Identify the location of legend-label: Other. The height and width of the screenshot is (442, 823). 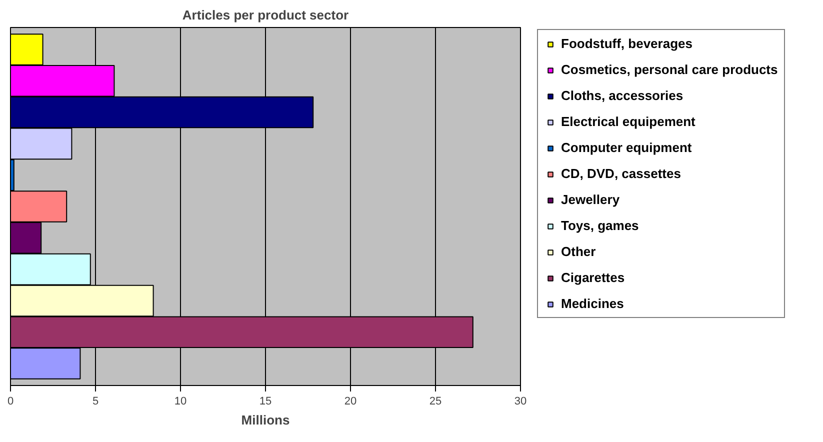
(578, 251).